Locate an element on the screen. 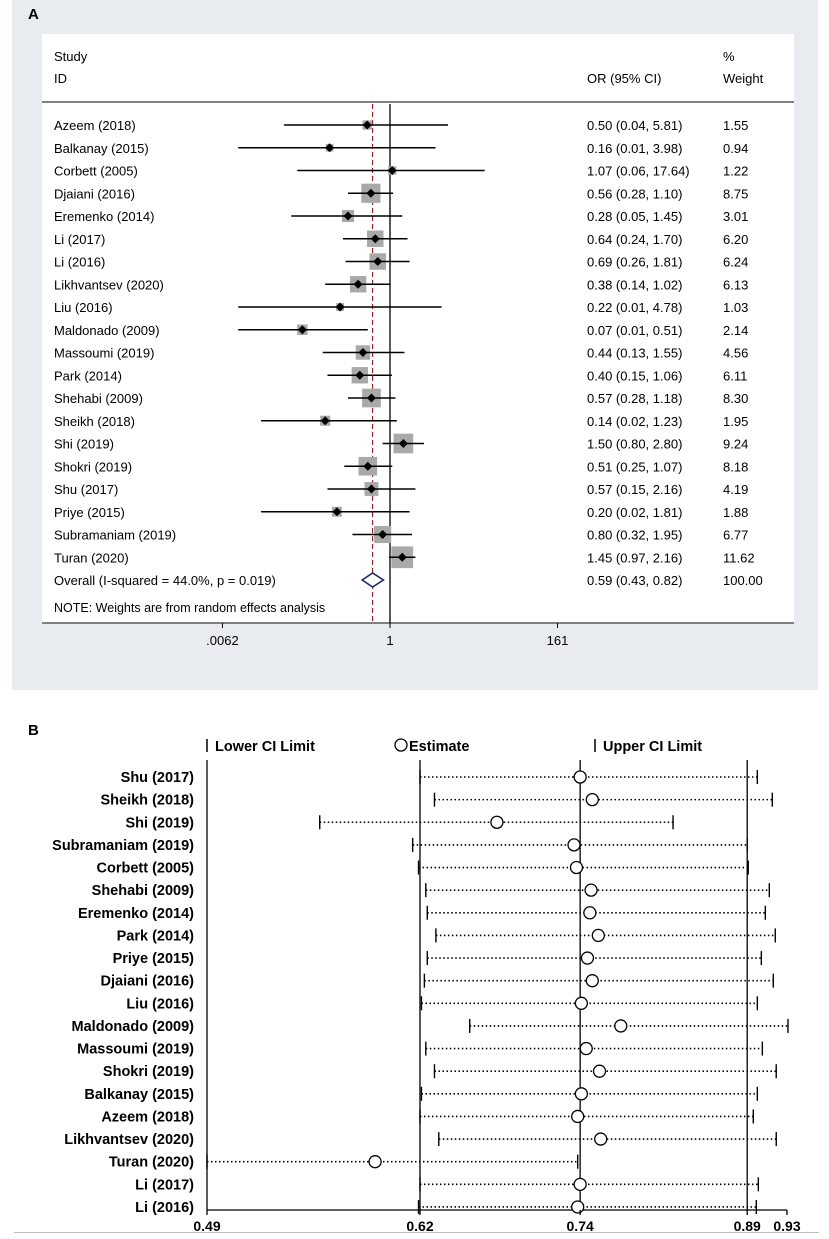  legend-estimate-marker is located at coordinates (401, 745).